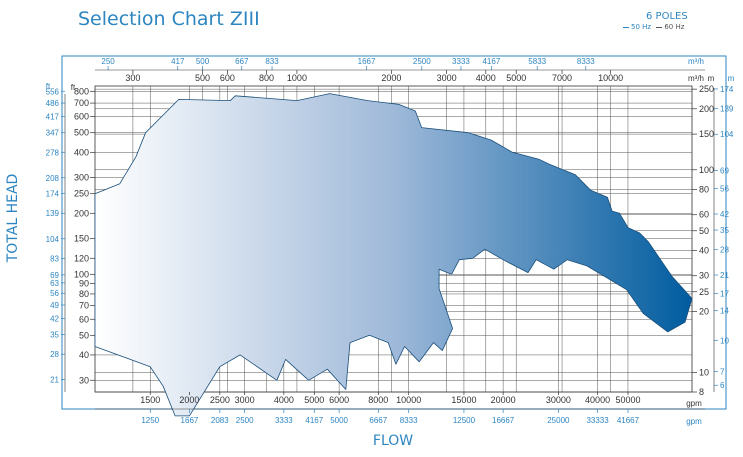  Describe the element at coordinates (516, 78) in the screenshot. I see `tick-label-top-black: 5000` at that location.